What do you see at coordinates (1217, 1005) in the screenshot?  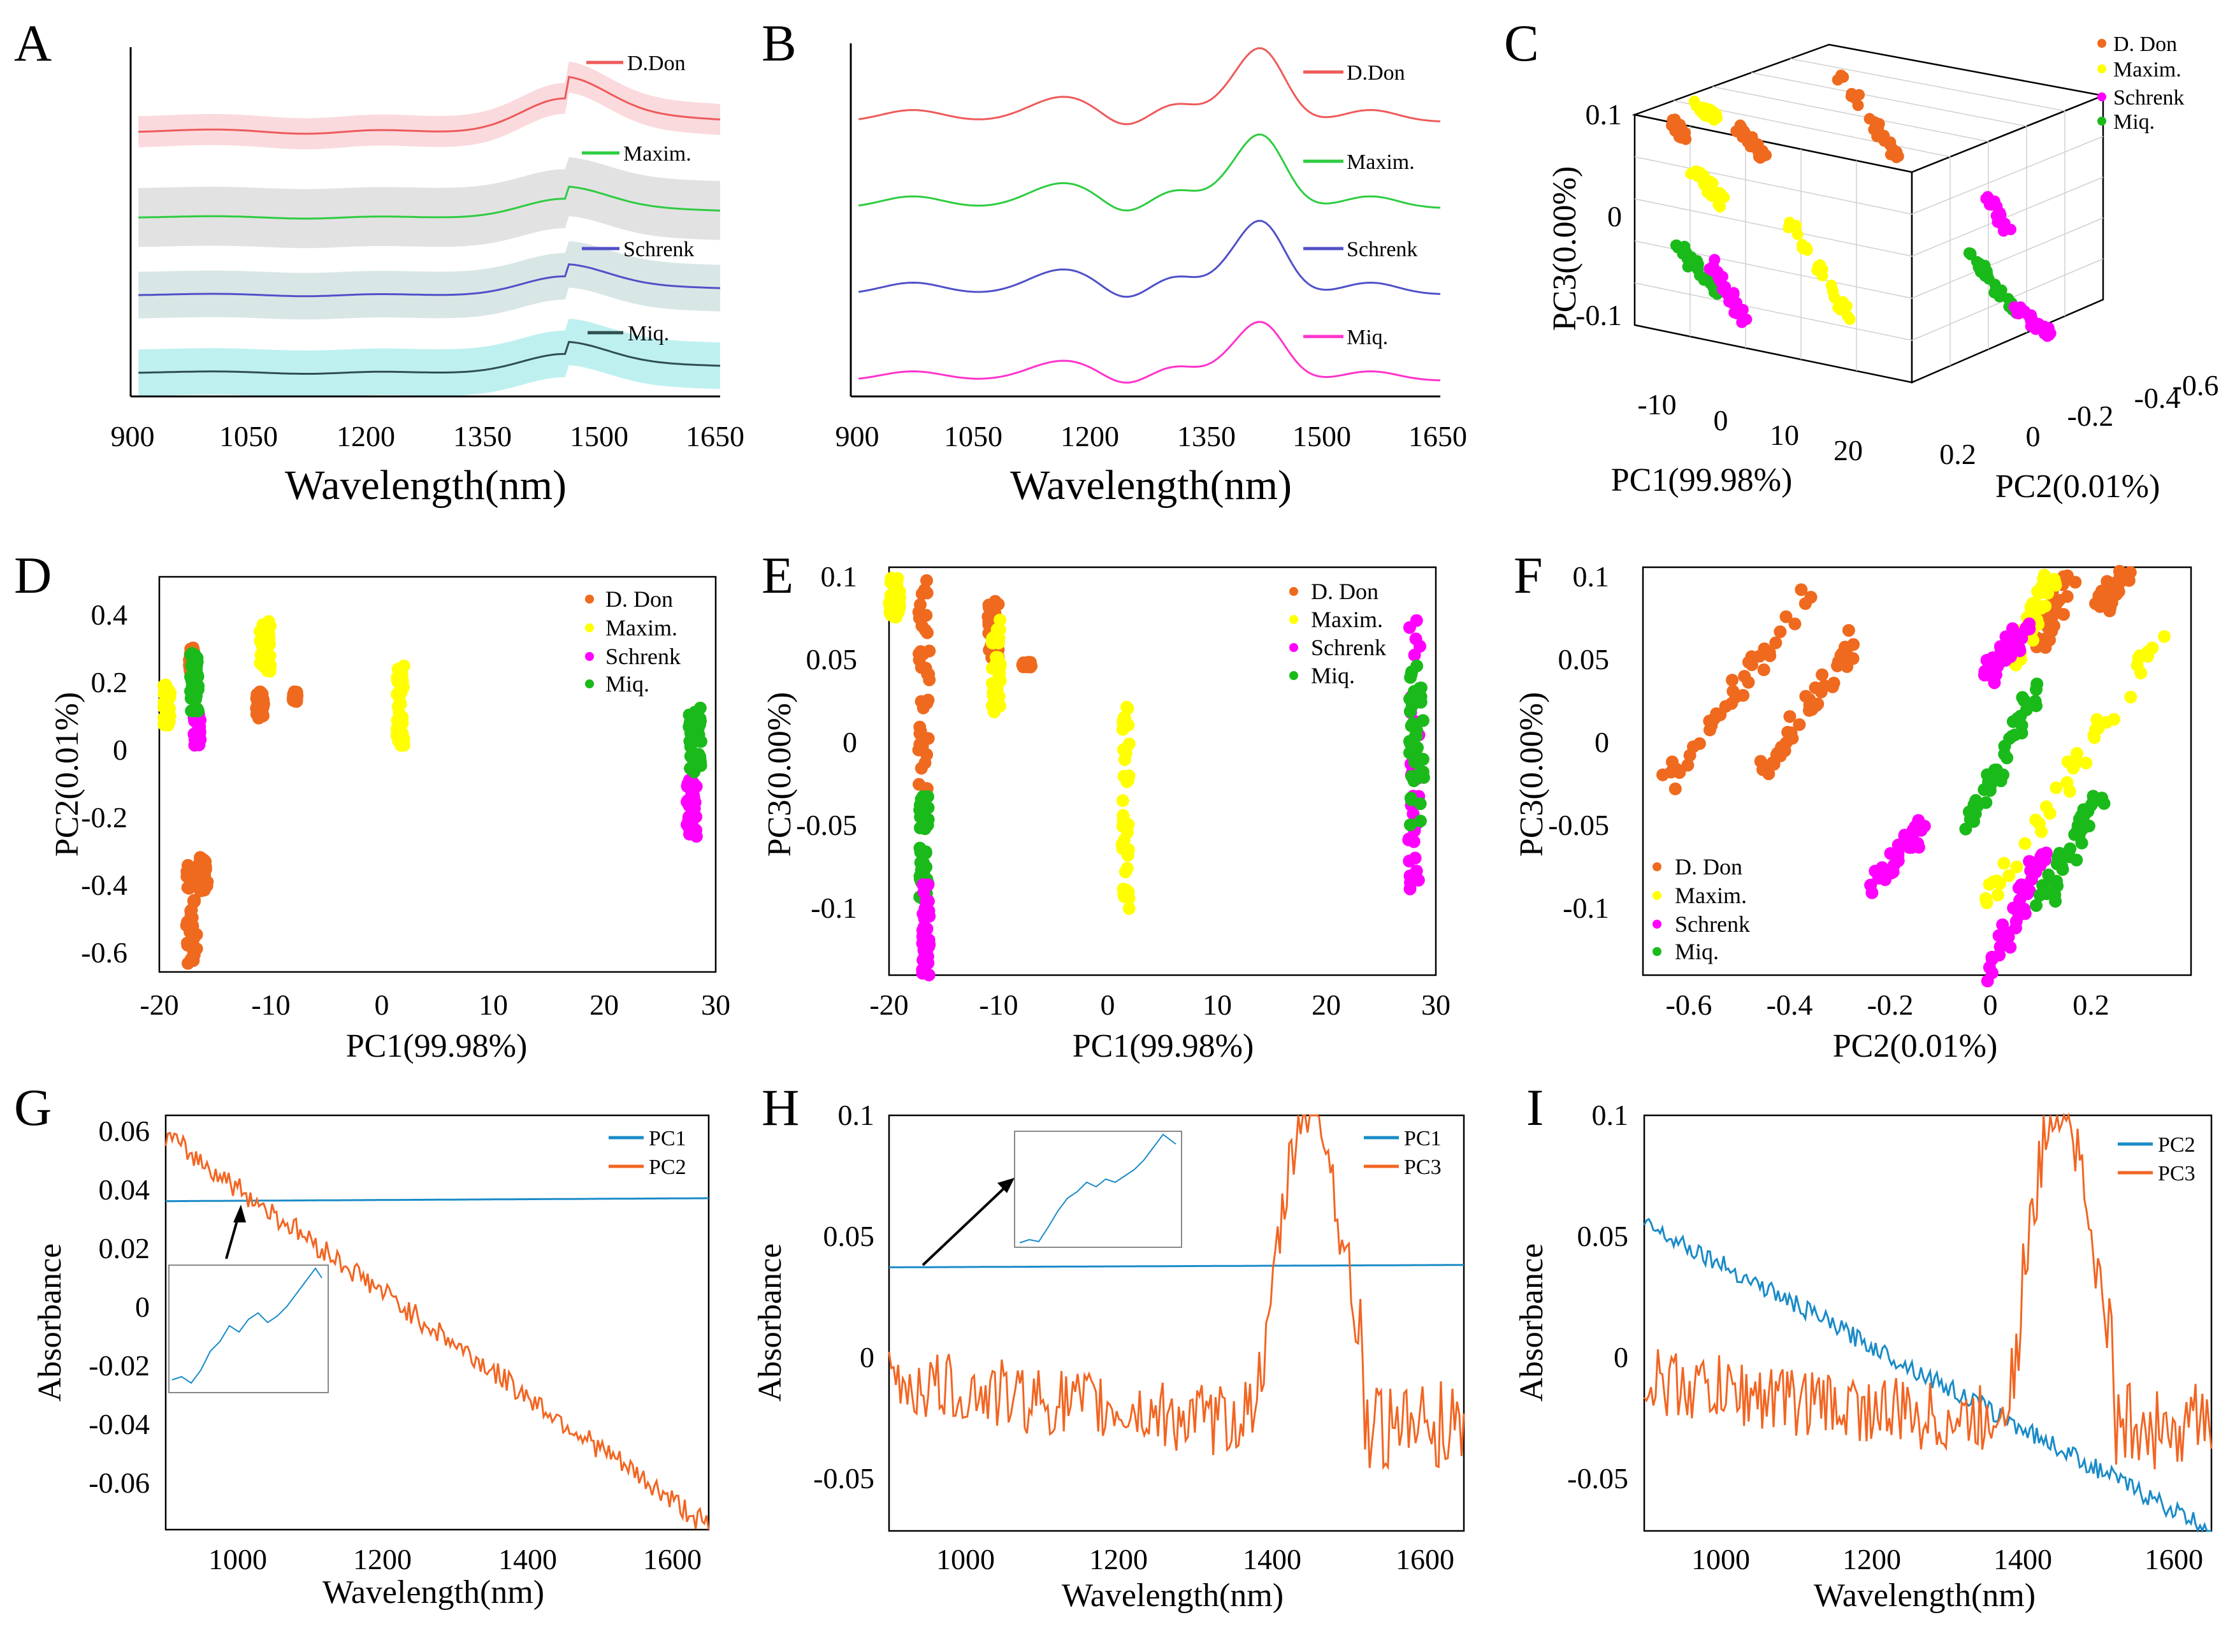 I see `x-tick-label: 10` at bounding box center [1217, 1005].